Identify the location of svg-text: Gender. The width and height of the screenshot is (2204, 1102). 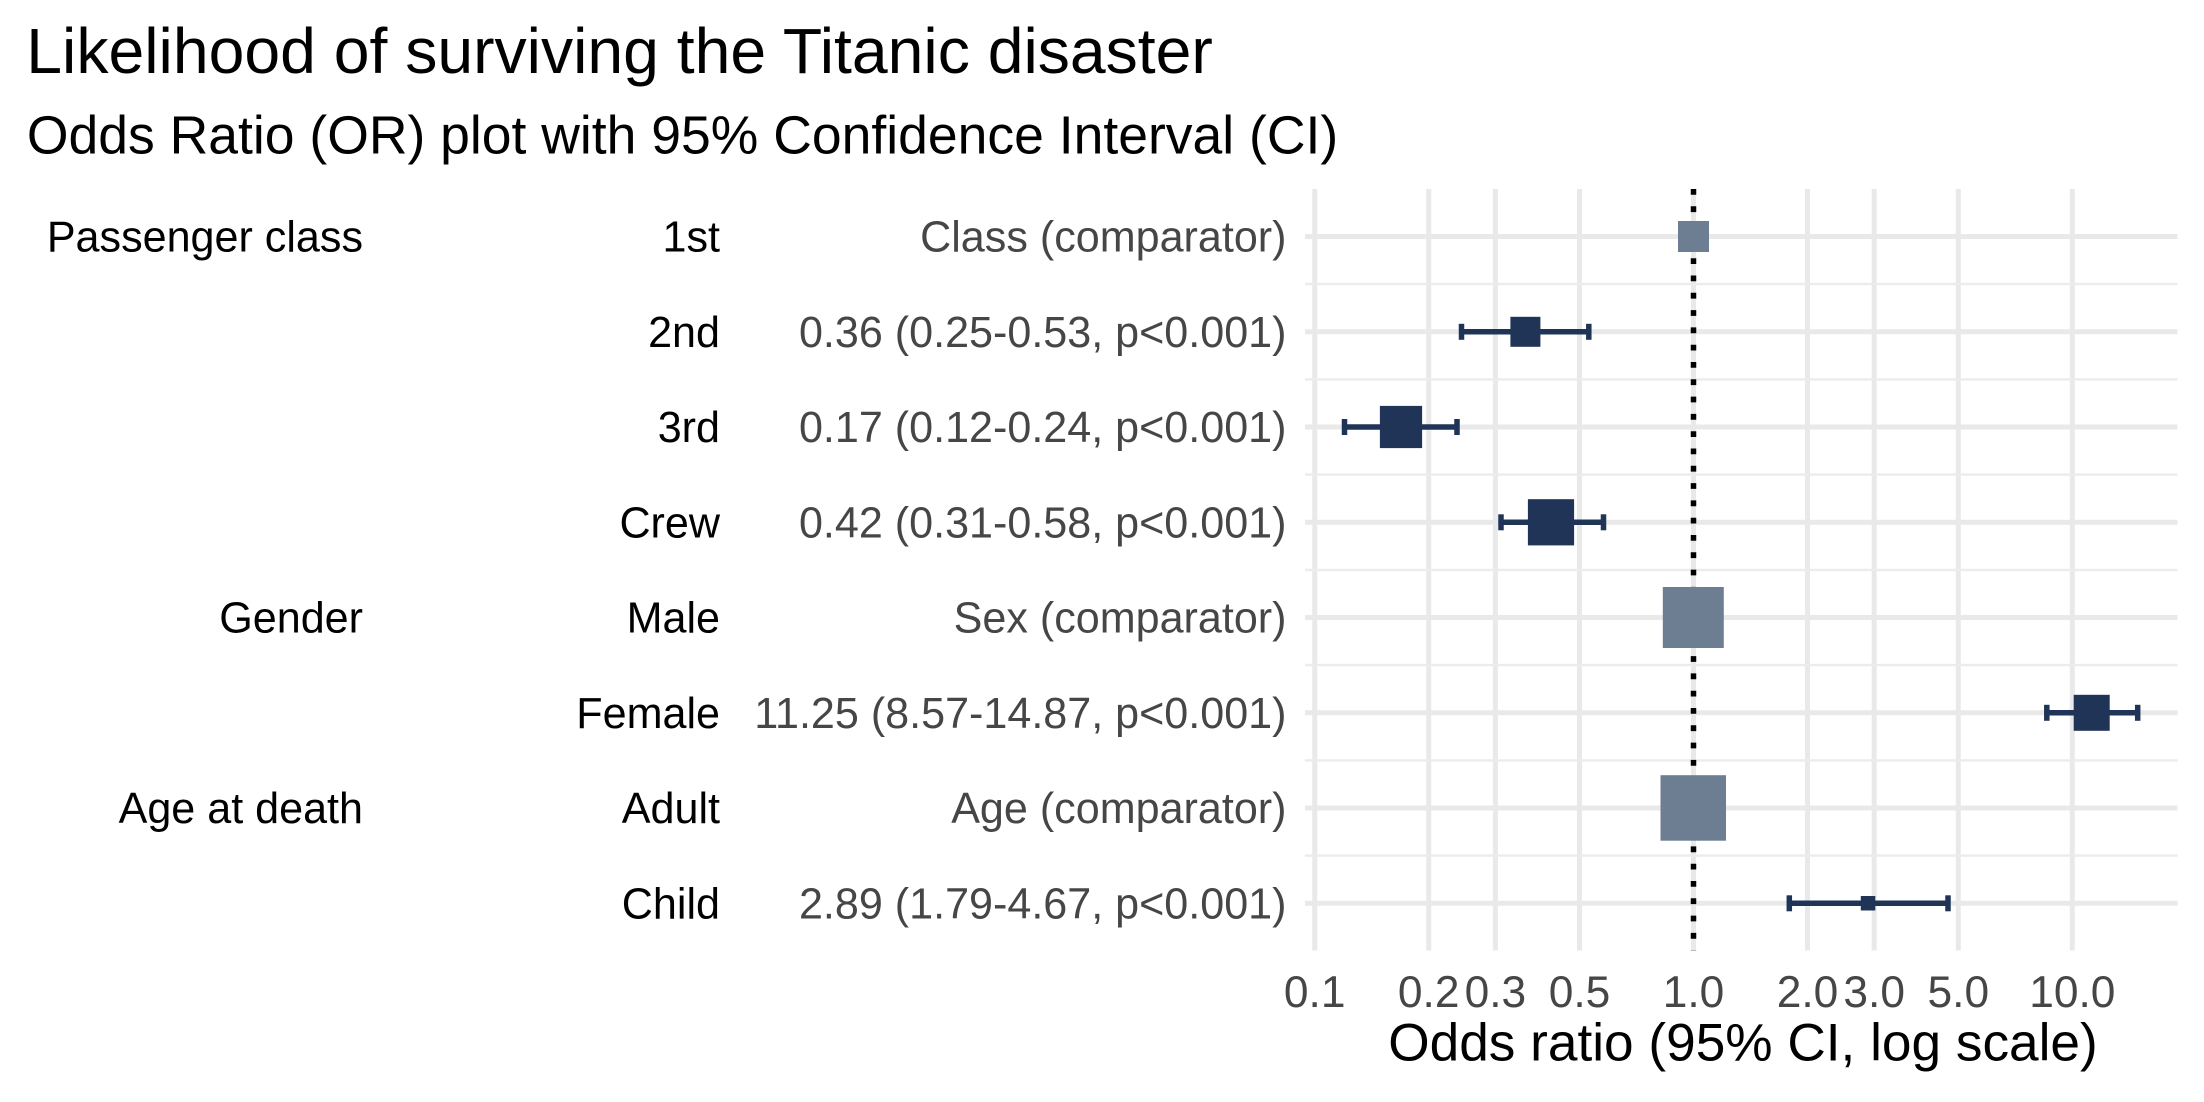
(291, 619).